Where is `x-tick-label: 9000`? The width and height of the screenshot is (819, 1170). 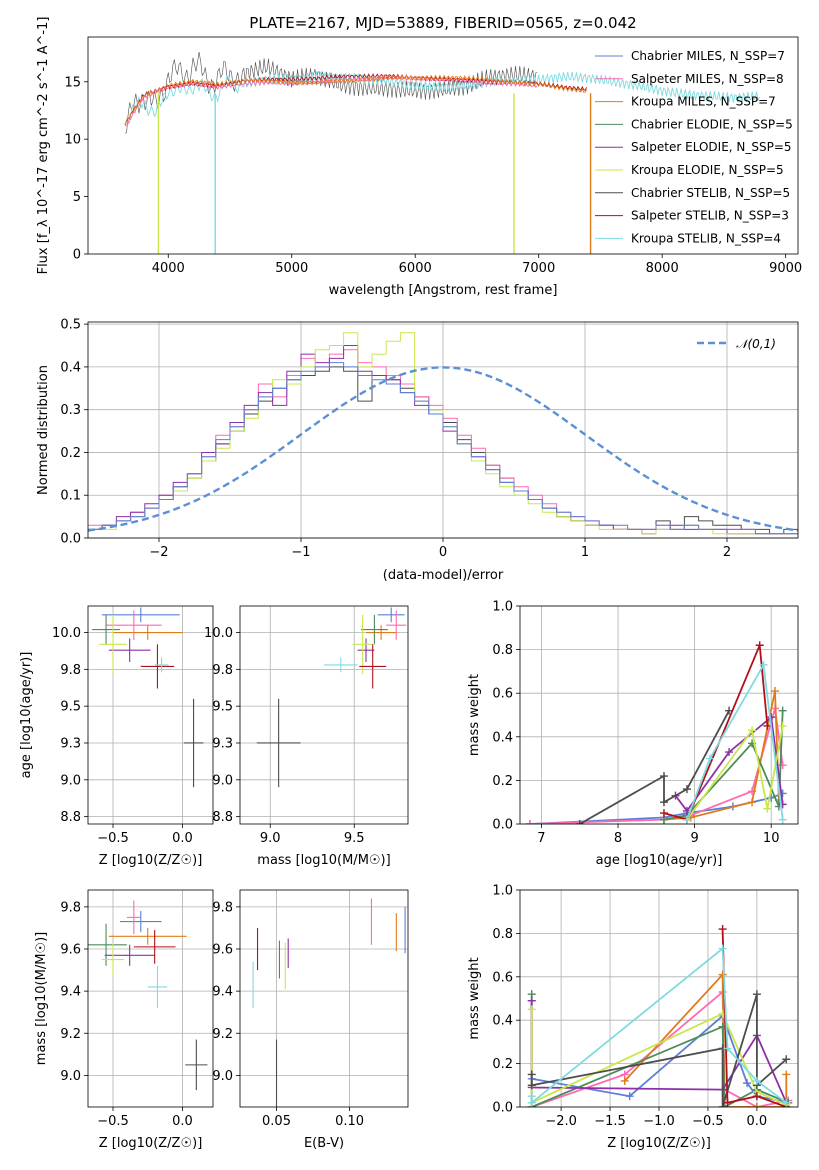 x-tick-label: 9000 is located at coordinates (785, 268).